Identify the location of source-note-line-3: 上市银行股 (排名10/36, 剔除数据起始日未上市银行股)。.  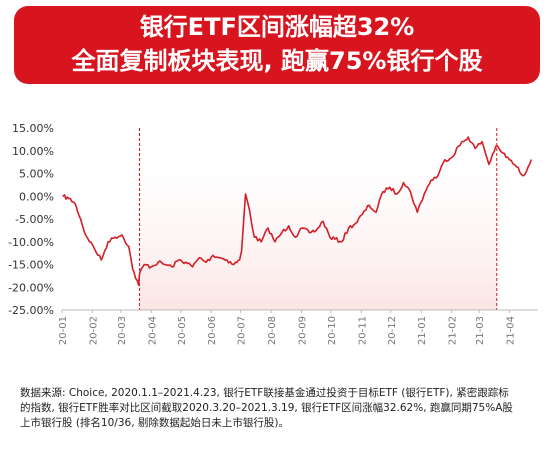
(154, 423).